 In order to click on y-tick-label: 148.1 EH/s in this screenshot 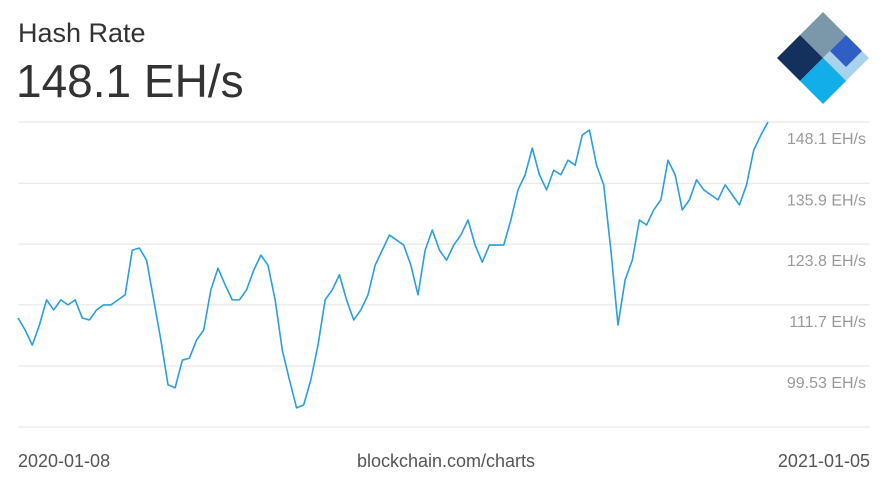, I will do `click(826, 139)`.